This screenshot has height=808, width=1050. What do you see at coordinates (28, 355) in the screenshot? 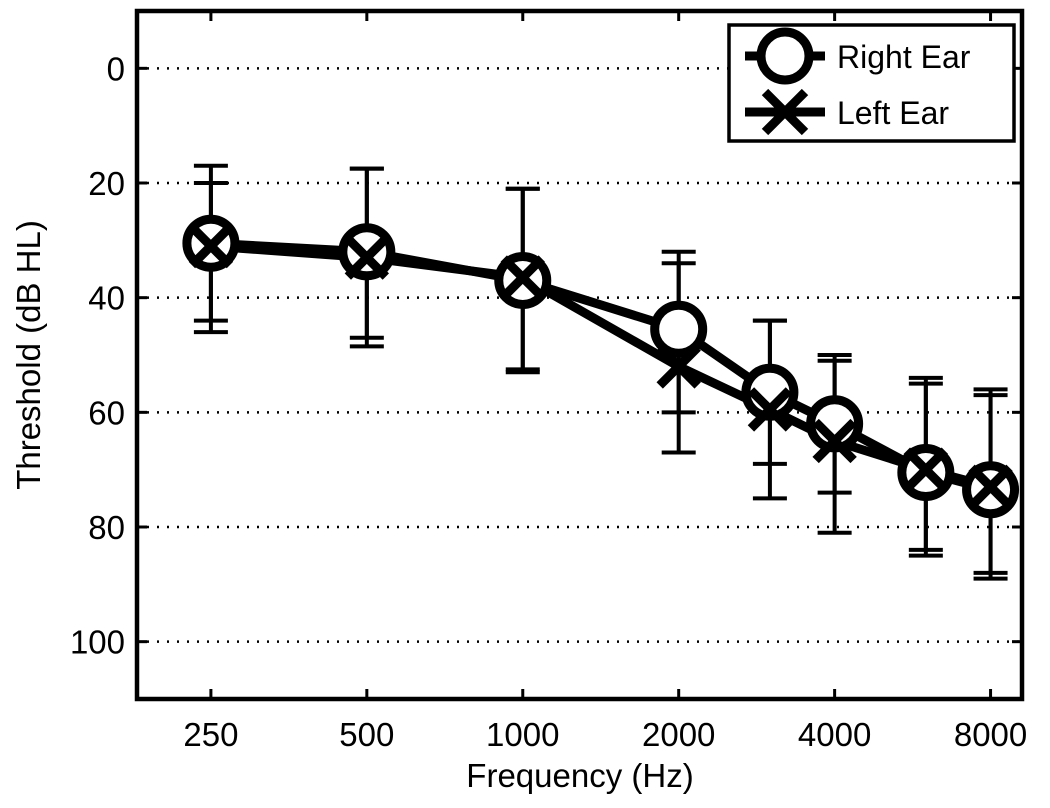
I see `y-axis-title: Threshold (dB HL)` at bounding box center [28, 355].